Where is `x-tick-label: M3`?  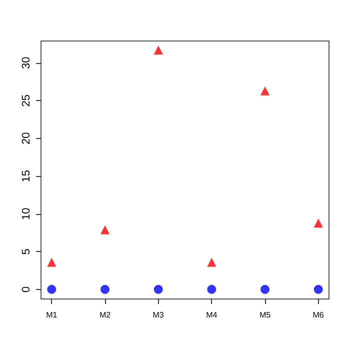
x-tick-label: M3 is located at coordinates (158, 315).